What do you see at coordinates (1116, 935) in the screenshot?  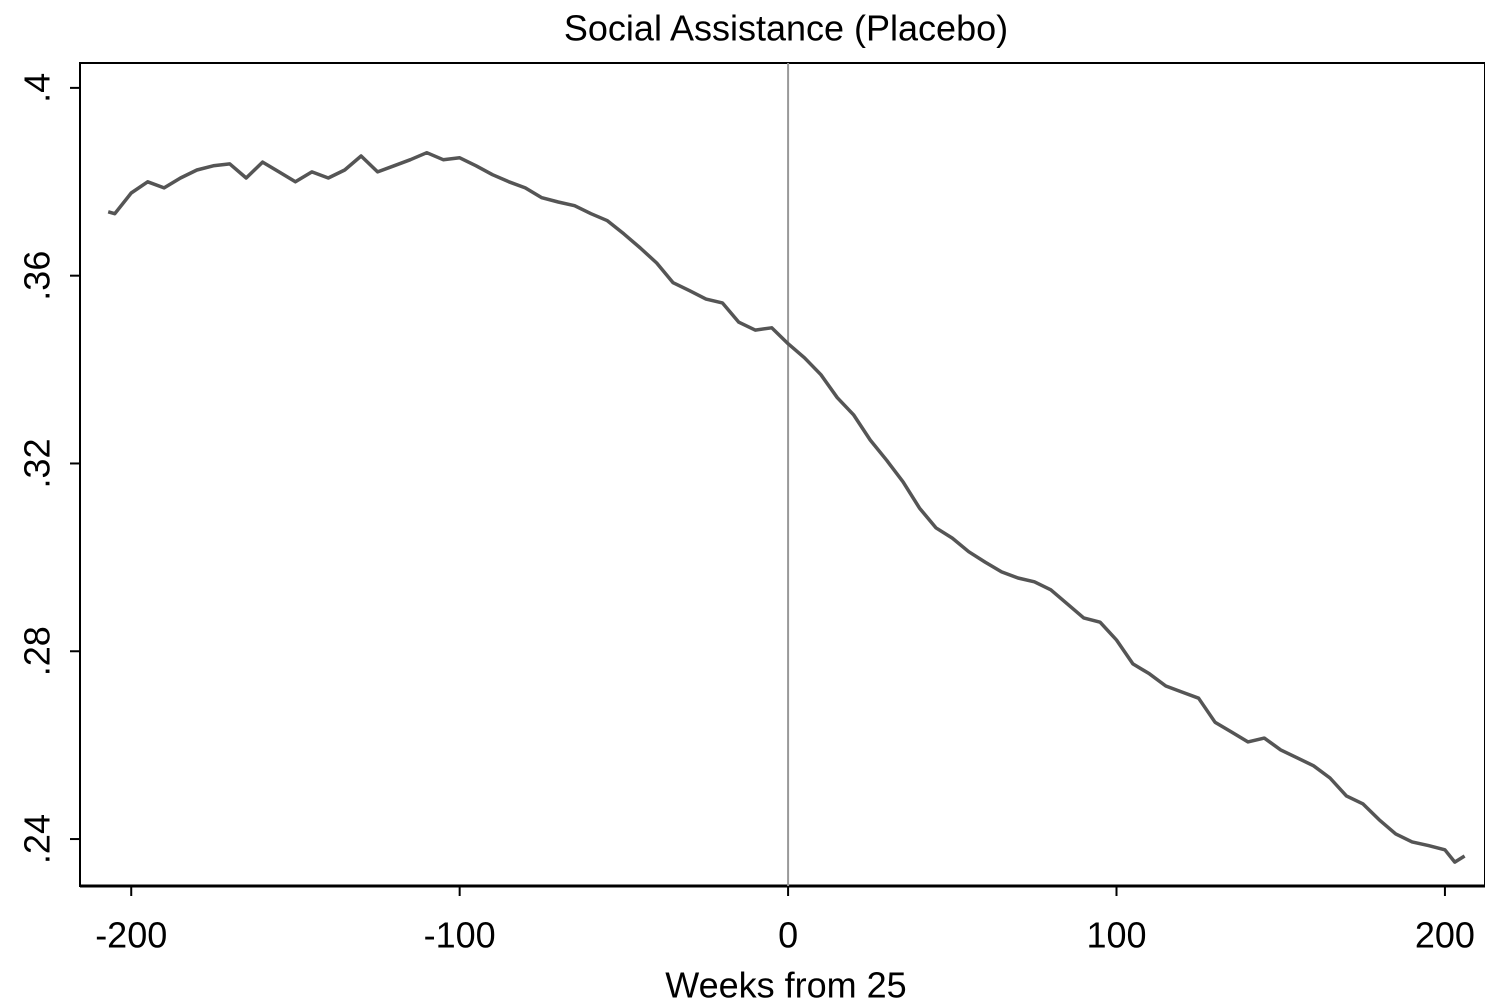 I see `x-tick-label: 100` at bounding box center [1116, 935].